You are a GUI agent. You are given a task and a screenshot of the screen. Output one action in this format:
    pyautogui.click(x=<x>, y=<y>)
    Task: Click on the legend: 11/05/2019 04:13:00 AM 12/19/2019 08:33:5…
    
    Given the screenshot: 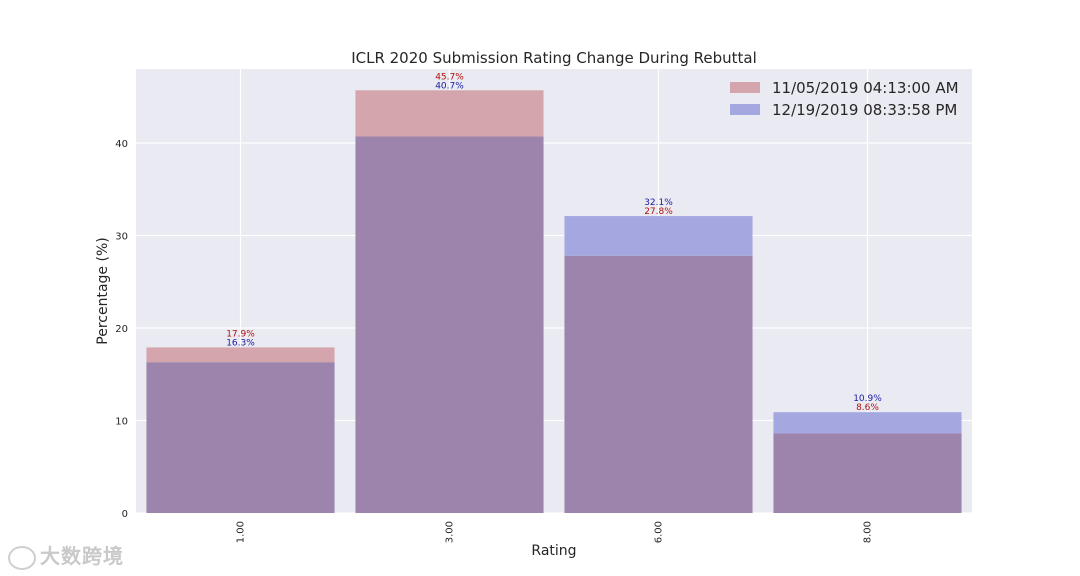 What is the action you would take?
    pyautogui.click(x=844, y=99)
    